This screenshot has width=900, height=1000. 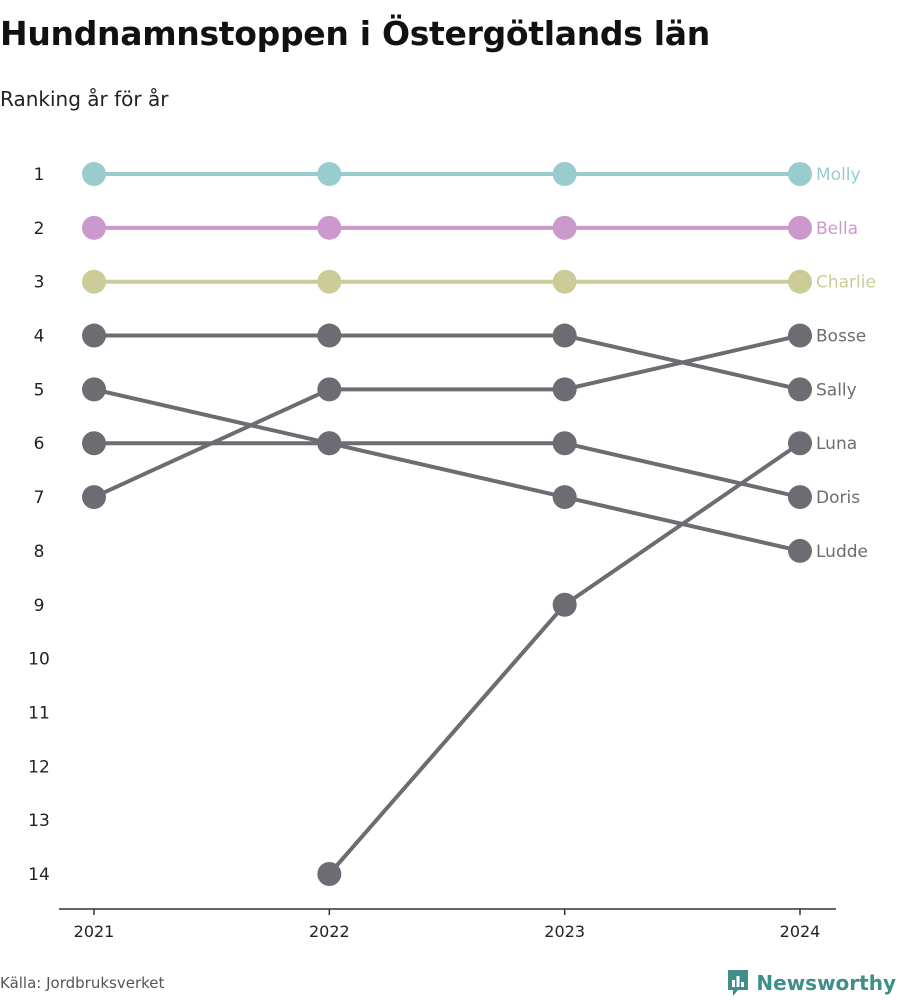 I want to click on point-molly-2023, so click(x=564, y=174).